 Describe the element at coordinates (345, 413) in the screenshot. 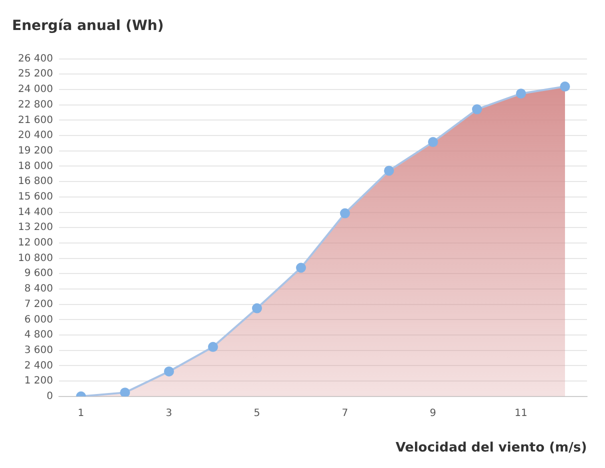

I see `x-tick-label: 7` at that location.